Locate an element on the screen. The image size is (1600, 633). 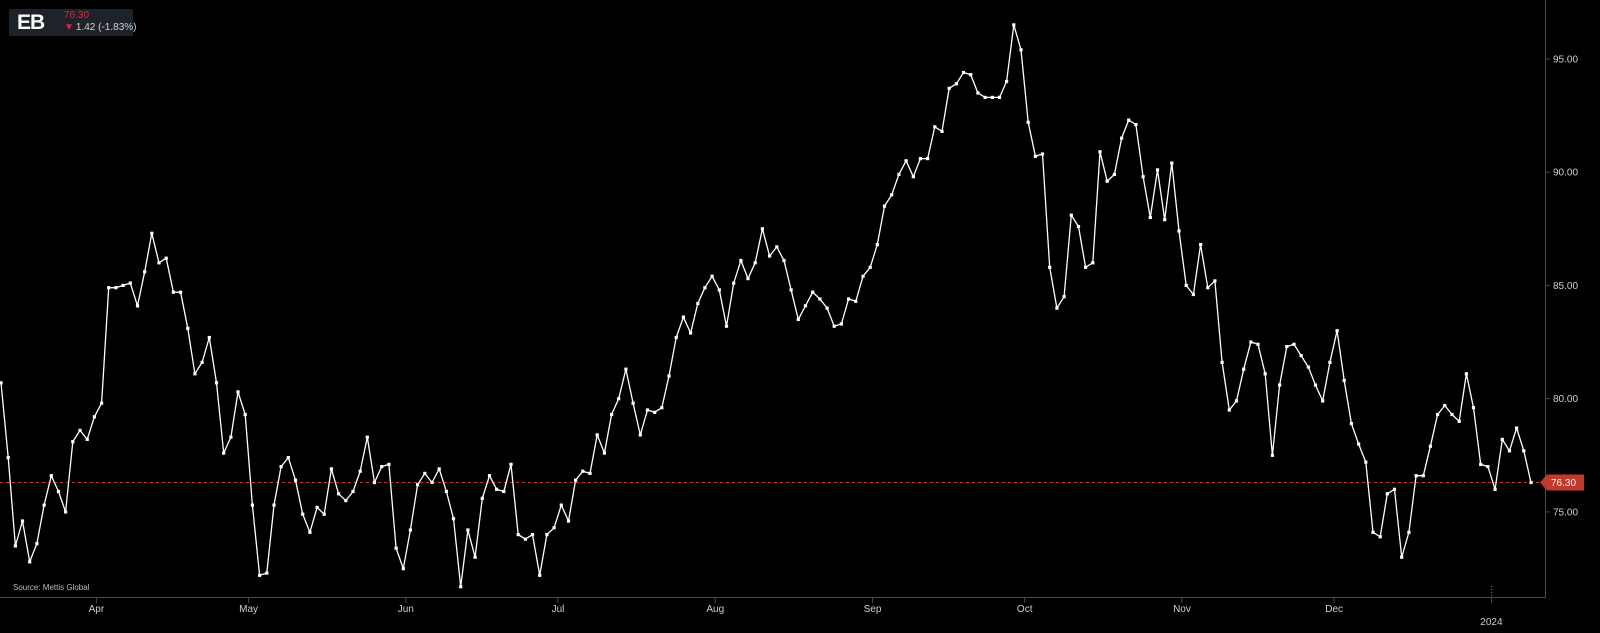
y-tick-label: 95.00 is located at coordinates (1565, 59).